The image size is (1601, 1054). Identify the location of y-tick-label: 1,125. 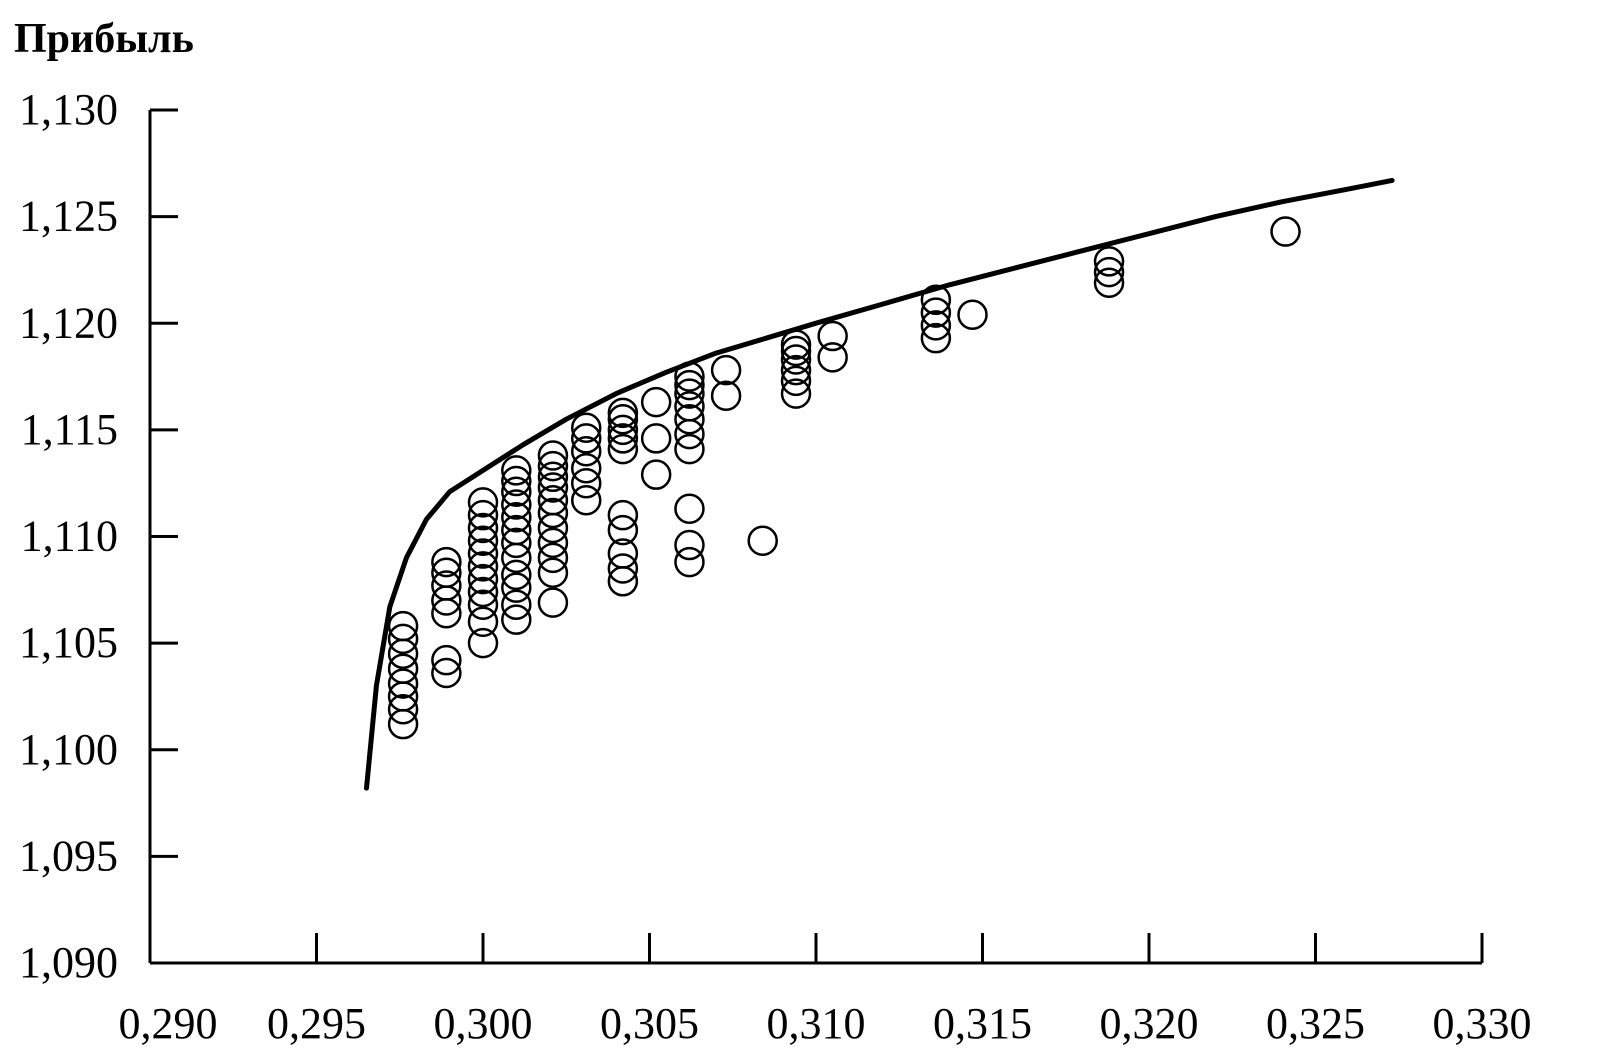
(68, 216).